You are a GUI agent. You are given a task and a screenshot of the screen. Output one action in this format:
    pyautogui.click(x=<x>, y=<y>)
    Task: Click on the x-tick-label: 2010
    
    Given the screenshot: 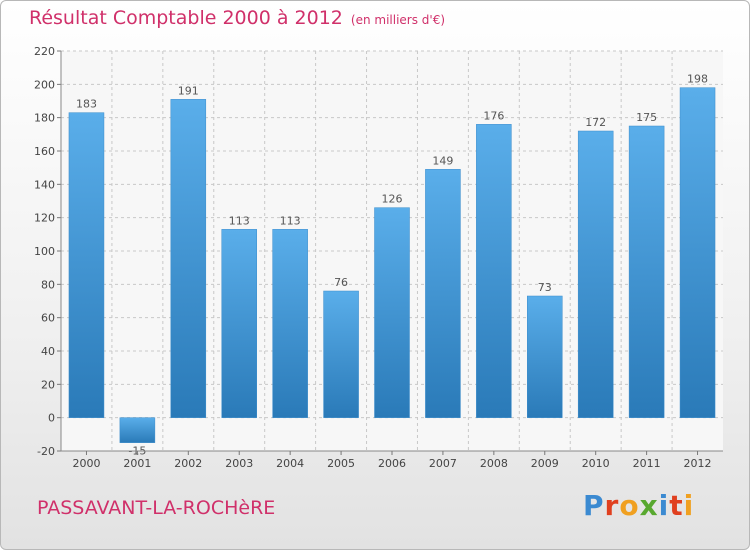 What is the action you would take?
    pyautogui.click(x=596, y=463)
    